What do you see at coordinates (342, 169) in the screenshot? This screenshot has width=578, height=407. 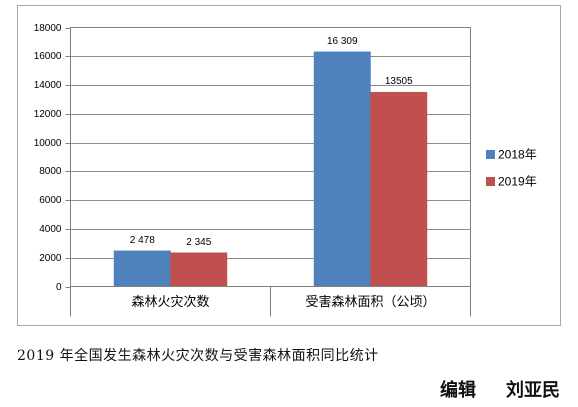 I see `bar-series0-cat1` at bounding box center [342, 169].